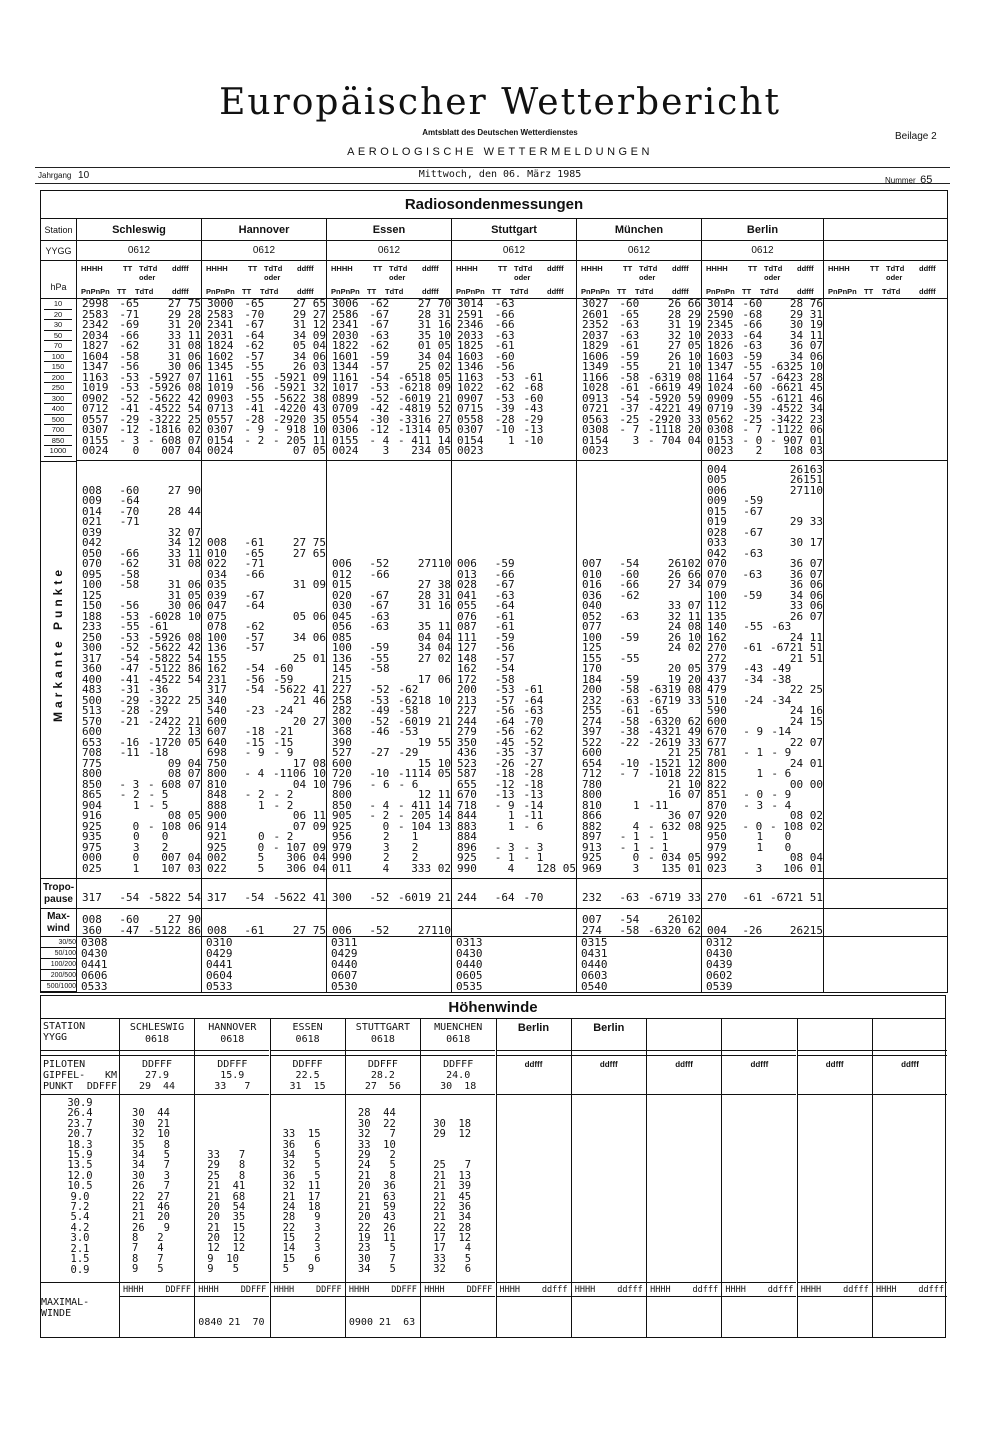  What do you see at coordinates (752, 897) in the screenshot?
I see `tropopause-row-field: -61` at bounding box center [752, 897].